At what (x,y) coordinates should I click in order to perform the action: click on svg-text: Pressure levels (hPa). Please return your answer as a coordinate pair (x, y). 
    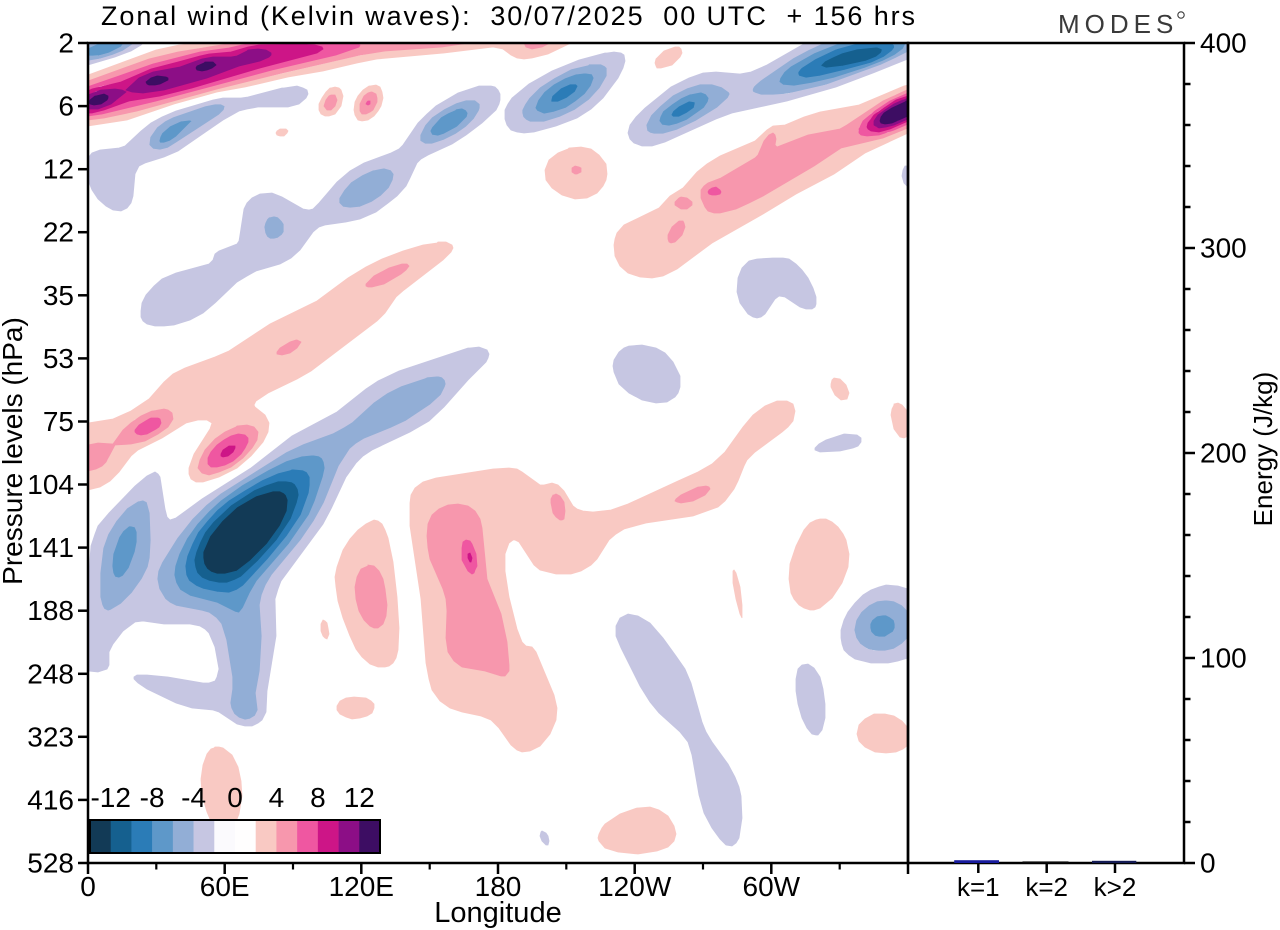
    Looking at the image, I should click on (14, 451).